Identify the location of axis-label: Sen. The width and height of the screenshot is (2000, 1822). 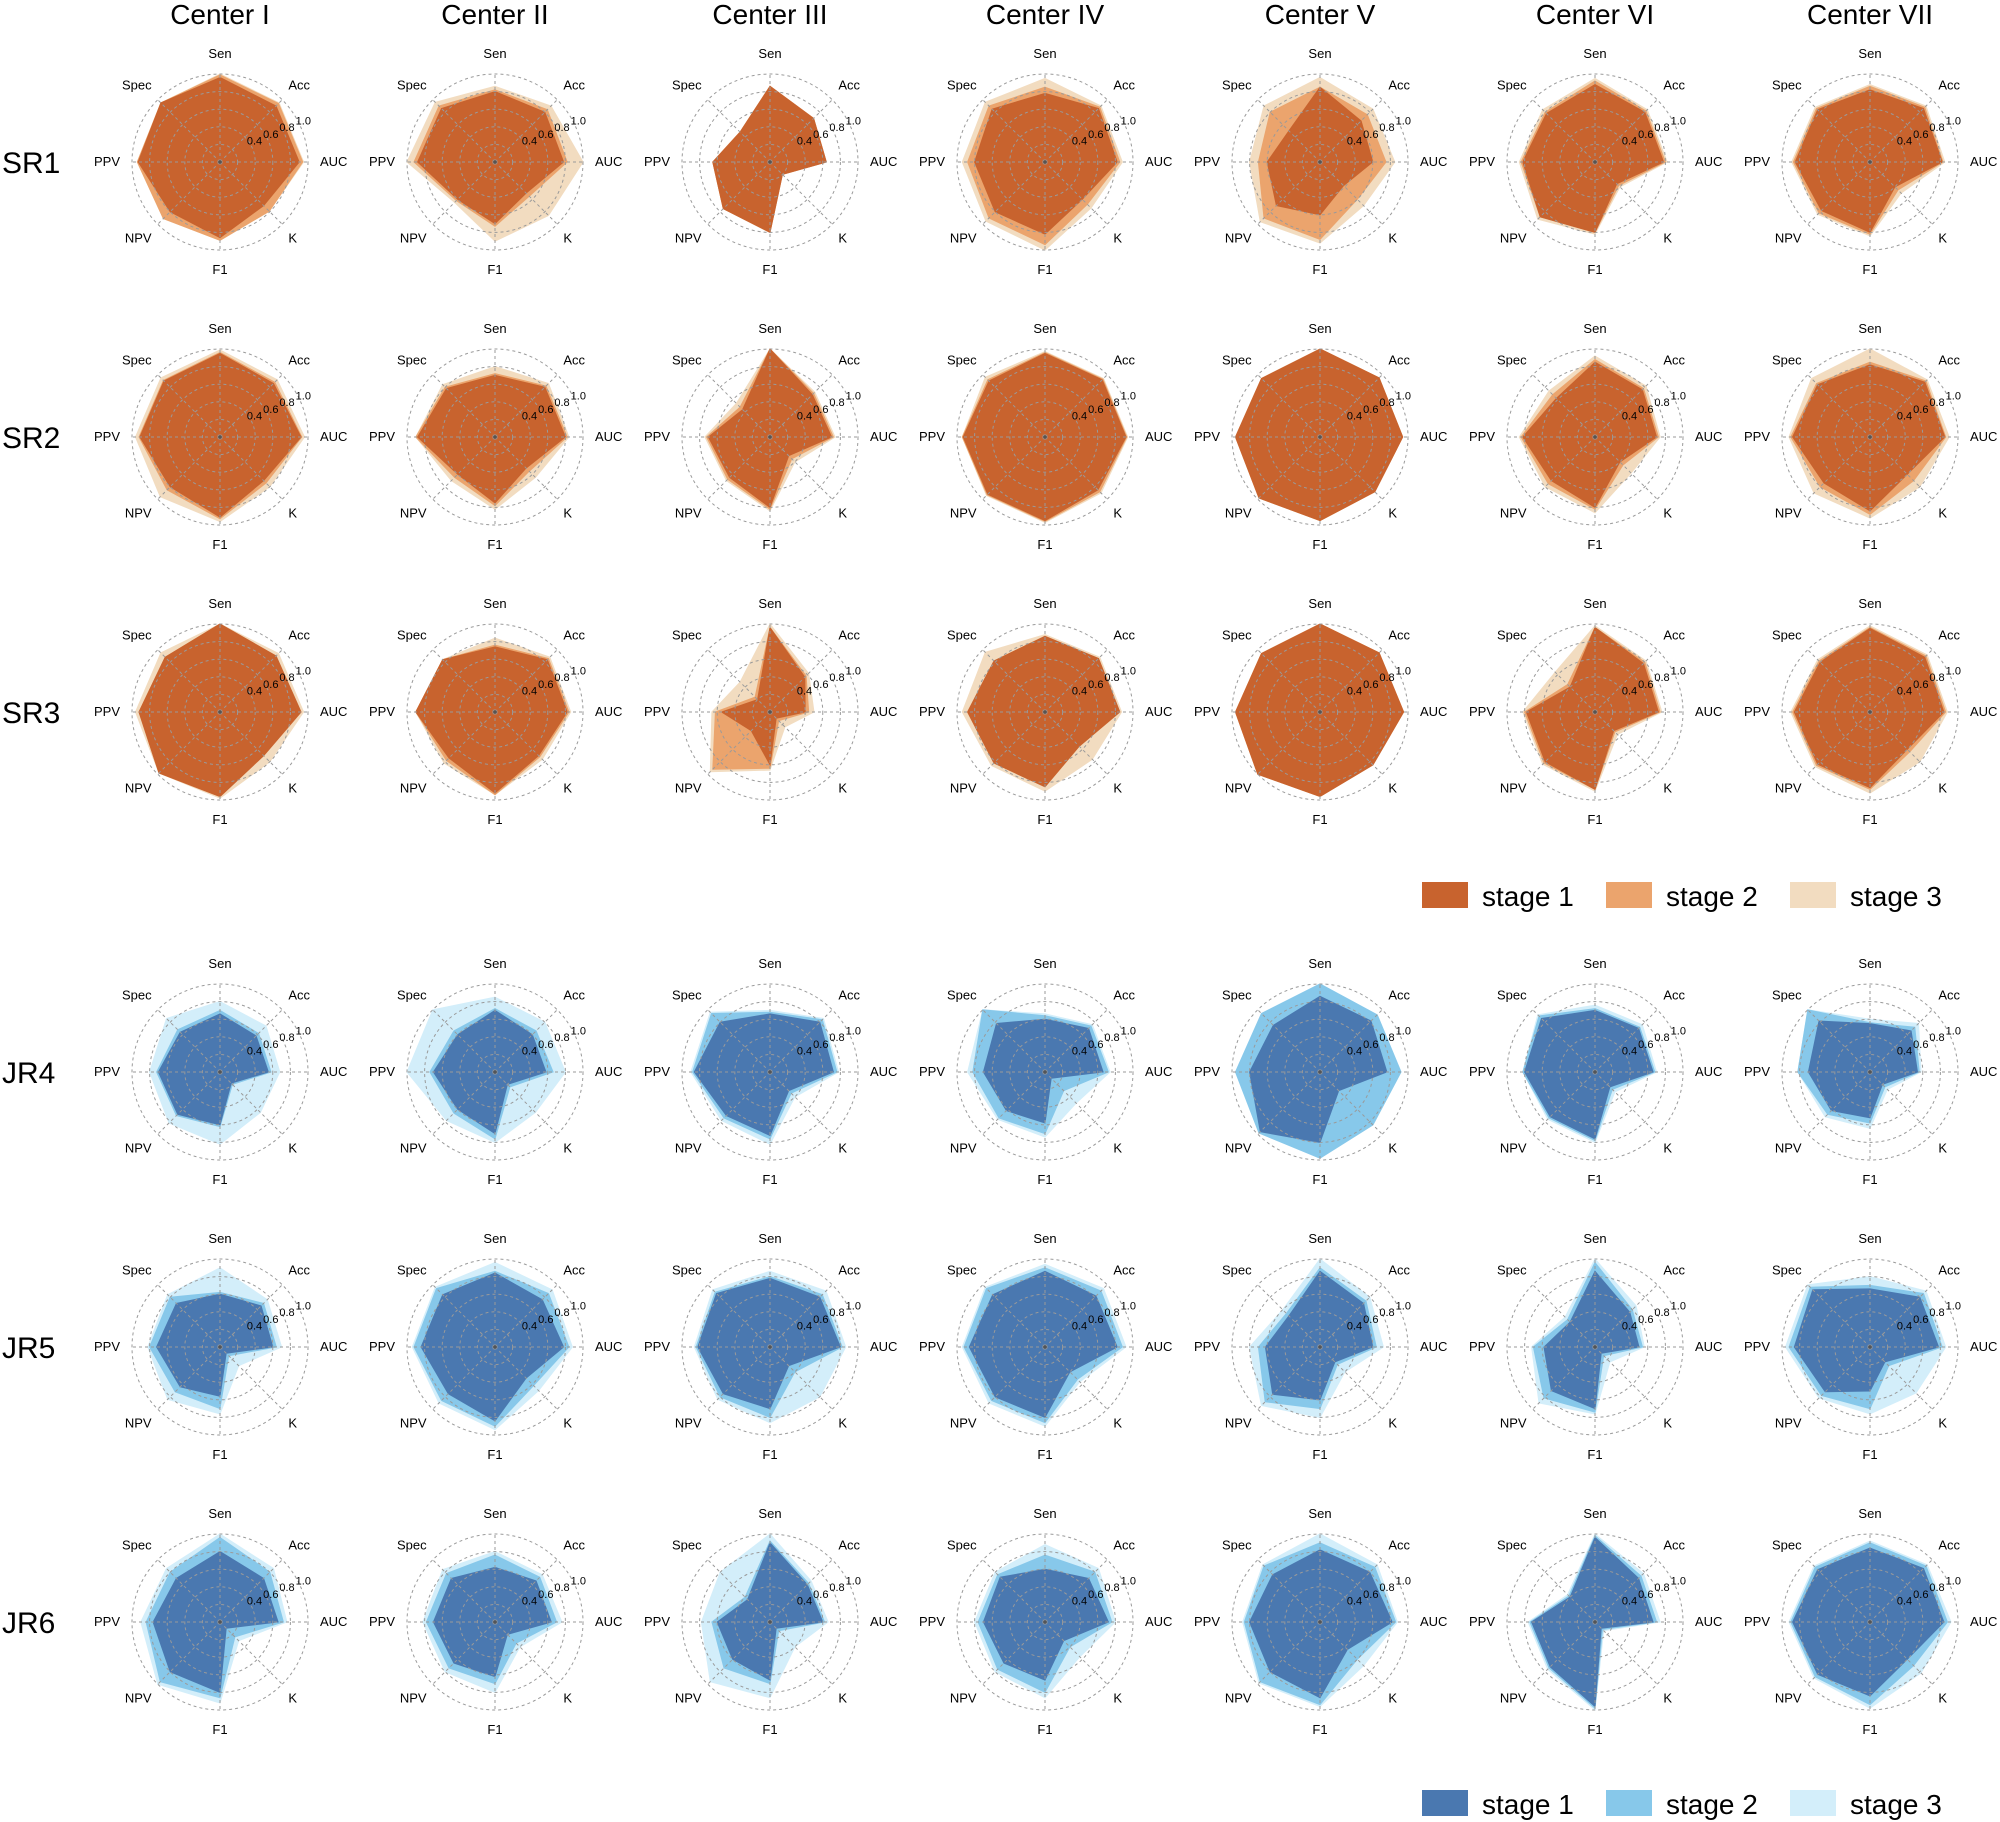
(769, 328).